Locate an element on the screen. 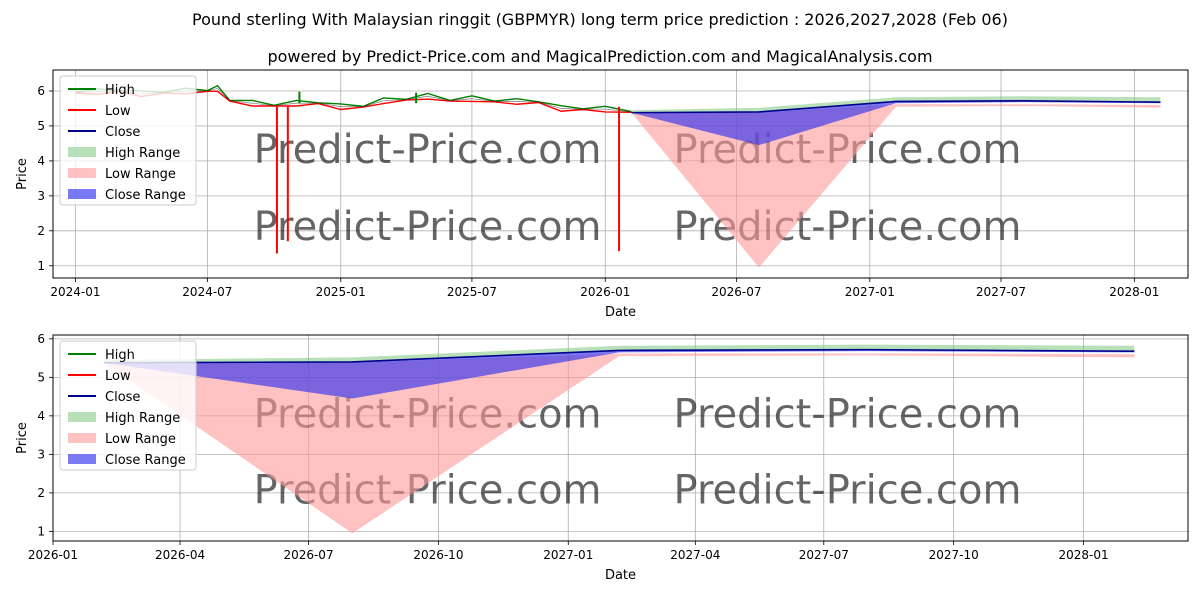 Image resolution: width=1200 pixels, height=604 pixels. x-tick-label: 2026-04 is located at coordinates (180, 555).